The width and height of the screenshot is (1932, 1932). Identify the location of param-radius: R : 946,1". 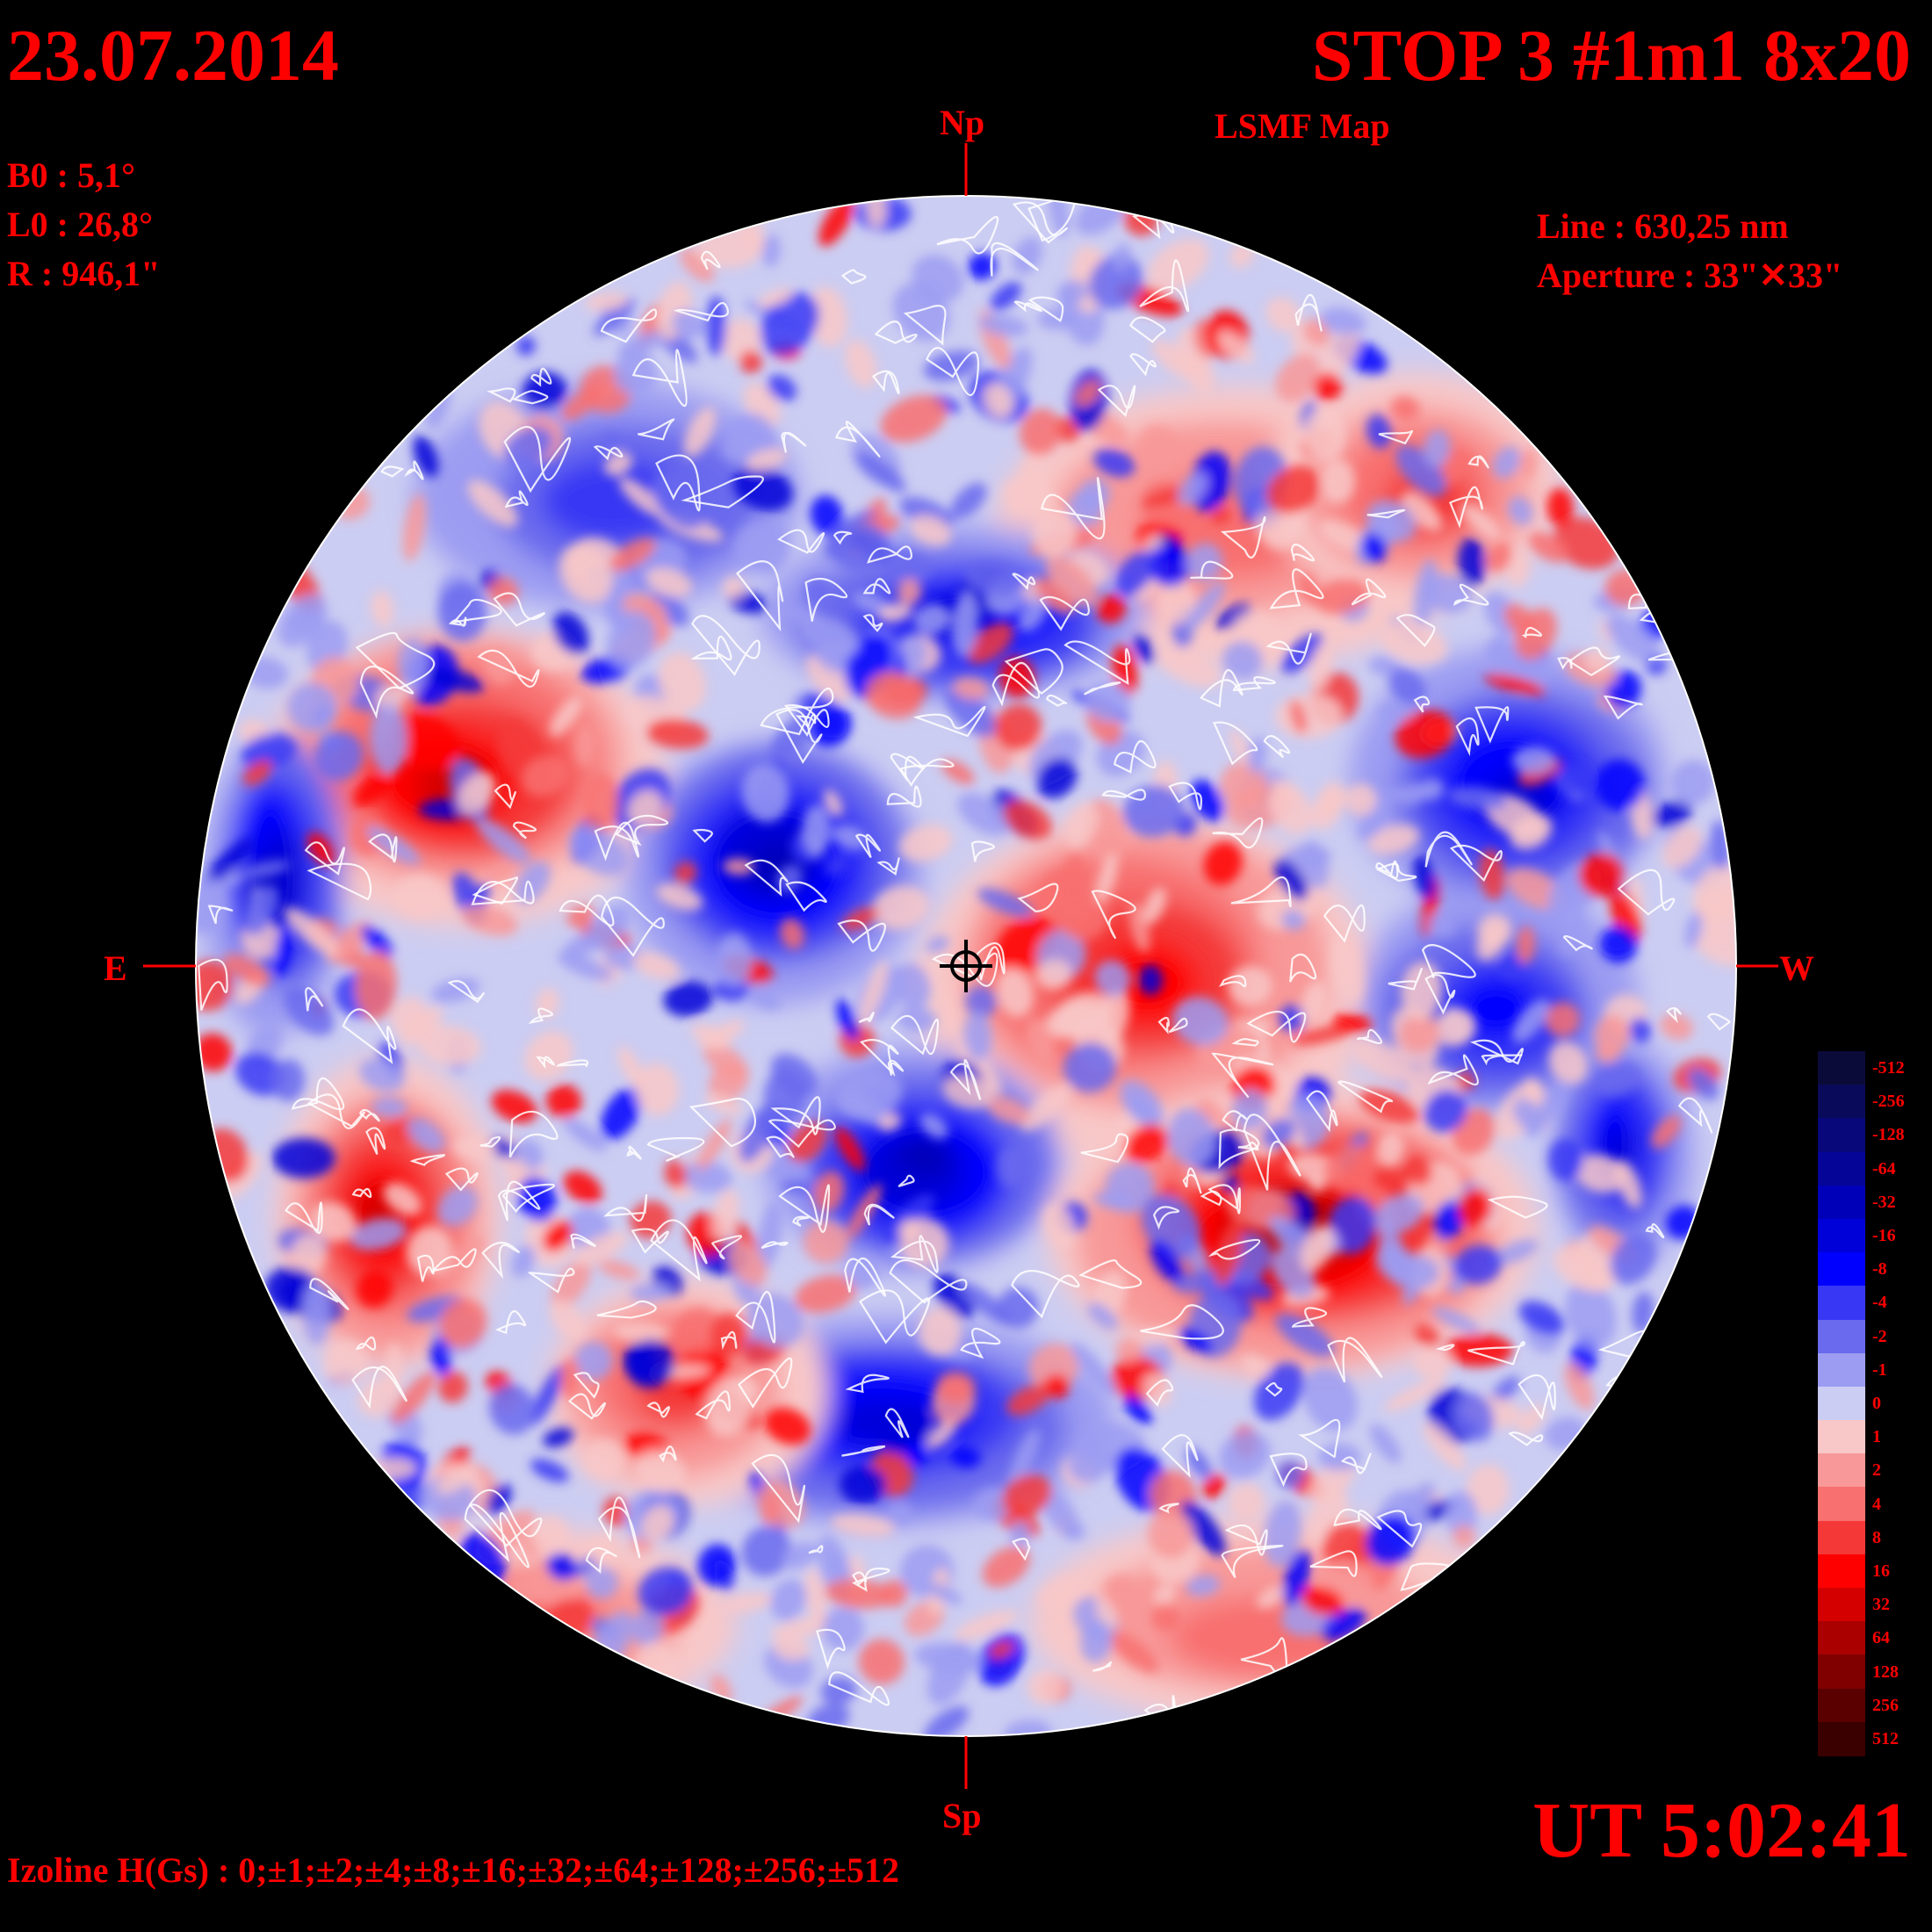
(84, 273).